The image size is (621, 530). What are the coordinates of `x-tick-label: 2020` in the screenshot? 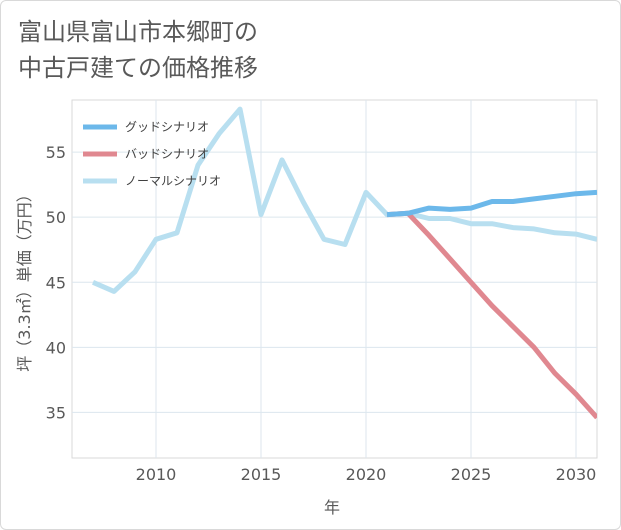 It's located at (366, 474).